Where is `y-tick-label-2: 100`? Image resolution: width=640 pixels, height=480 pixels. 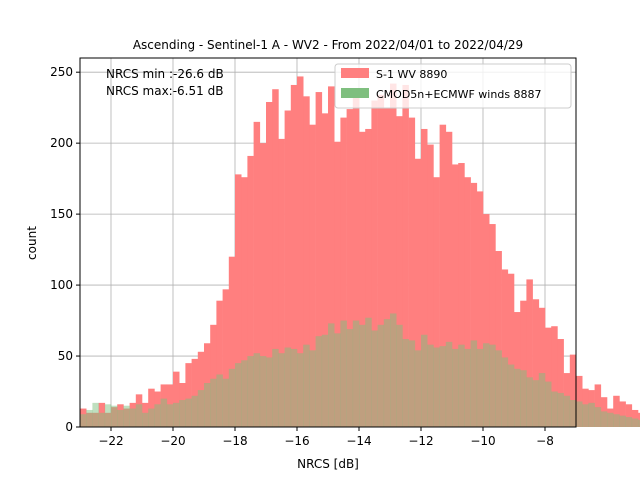 y-tick-label-2: 100 is located at coordinates (61, 285).